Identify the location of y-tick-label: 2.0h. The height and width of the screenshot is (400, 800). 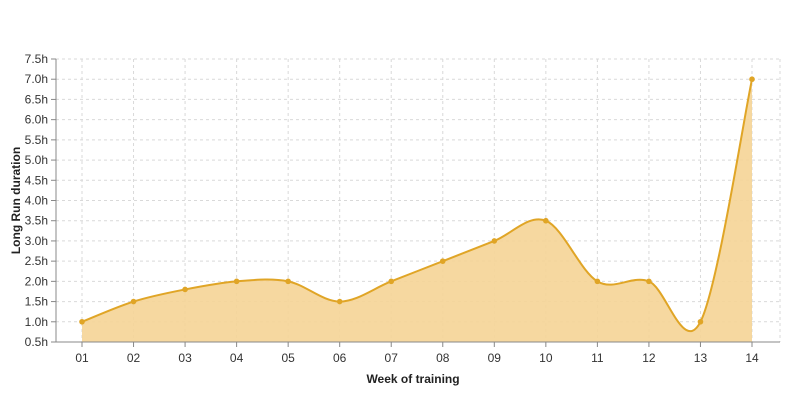
(36, 281).